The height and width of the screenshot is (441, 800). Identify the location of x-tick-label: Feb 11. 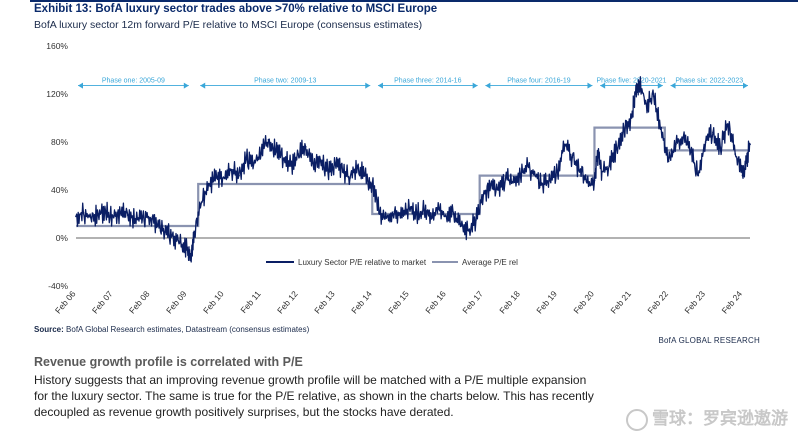
(250, 302).